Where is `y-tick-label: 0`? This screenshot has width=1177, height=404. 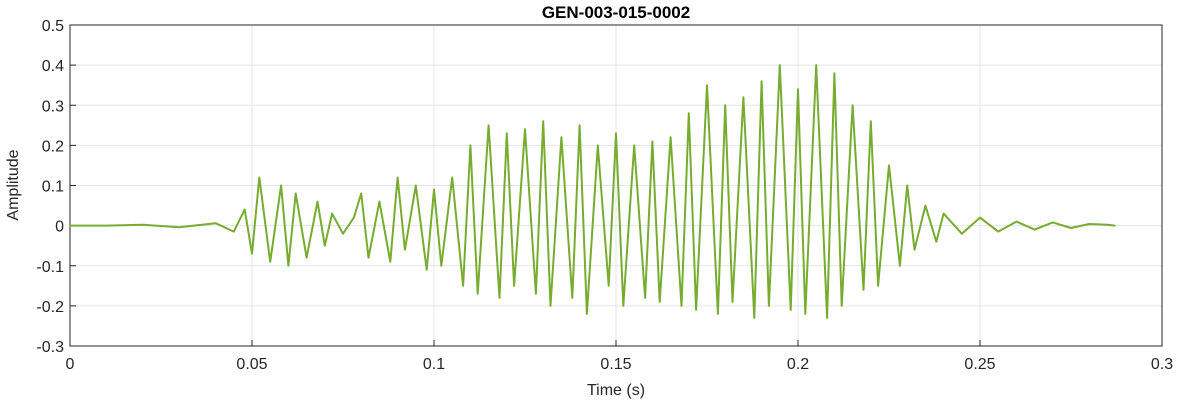 y-tick-label: 0 is located at coordinates (59, 227).